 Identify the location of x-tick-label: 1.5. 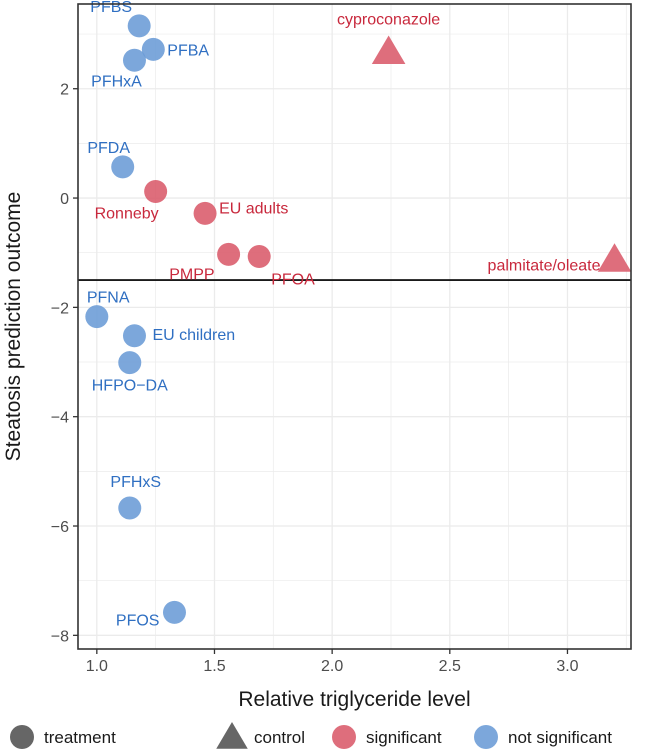
(214, 666).